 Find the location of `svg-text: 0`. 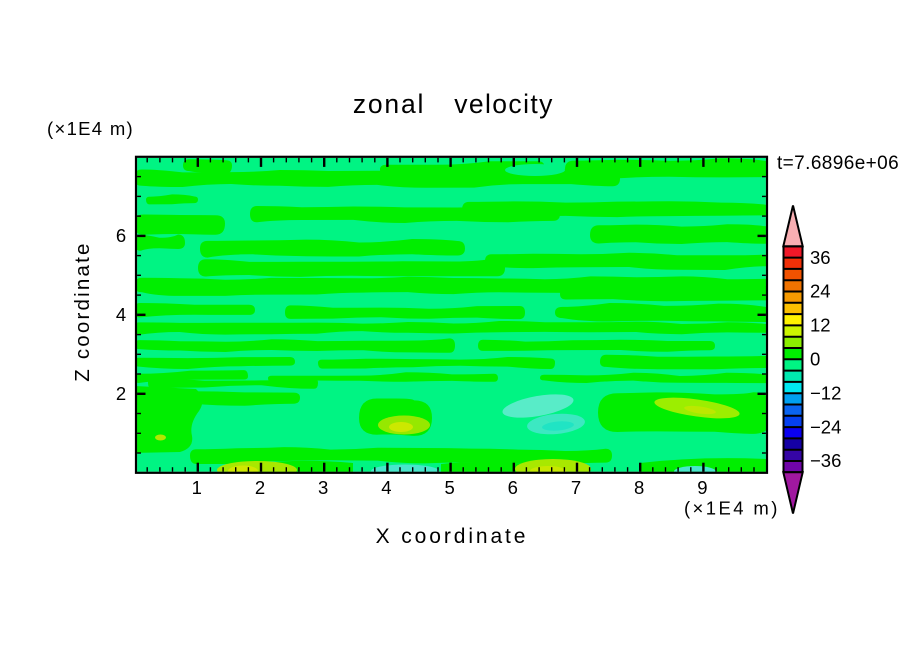

svg-text: 0 is located at coordinates (815, 359).